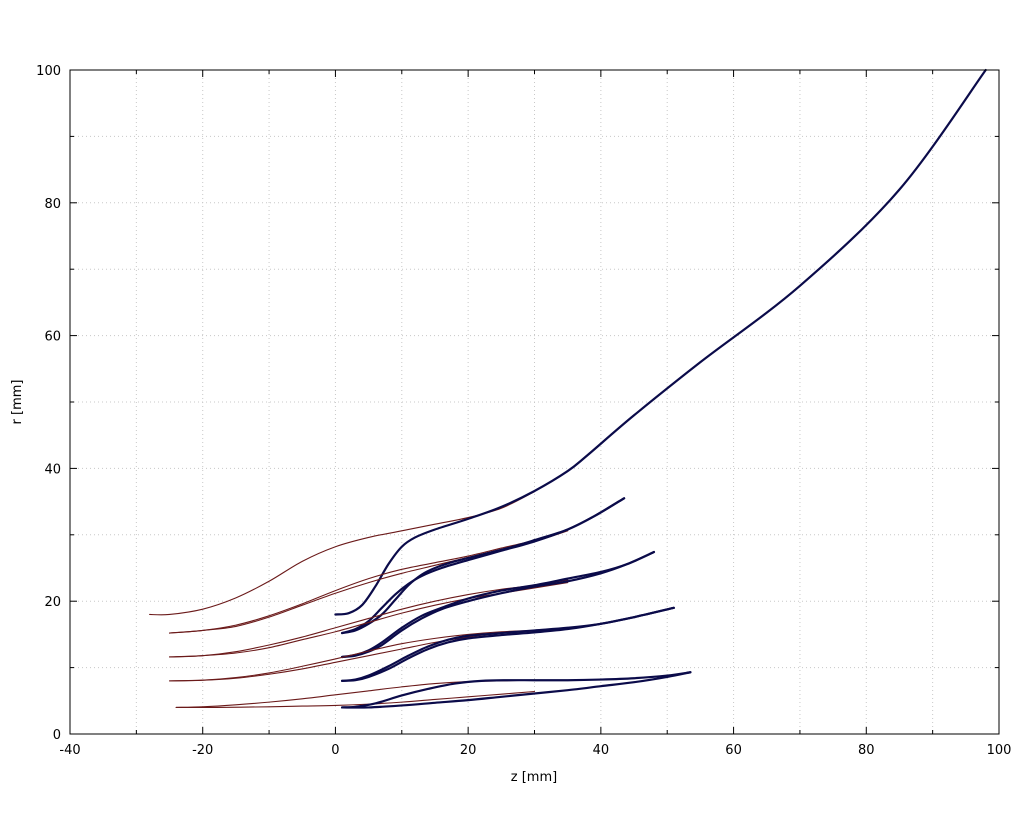 This screenshot has width=1024, height=840. I want to click on y-tick-label: 60, so click(52, 337).